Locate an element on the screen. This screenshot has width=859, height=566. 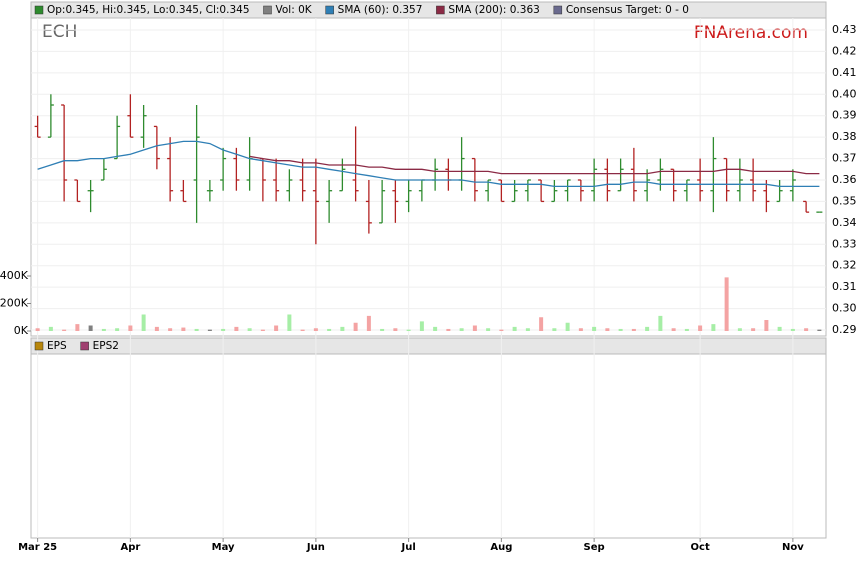
x-tick-label: Mar 25 is located at coordinates (37, 547).